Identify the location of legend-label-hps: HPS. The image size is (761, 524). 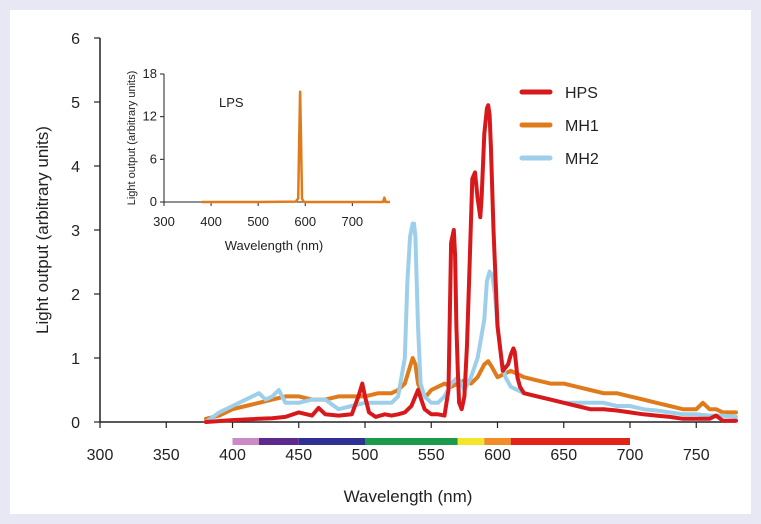
(581, 93).